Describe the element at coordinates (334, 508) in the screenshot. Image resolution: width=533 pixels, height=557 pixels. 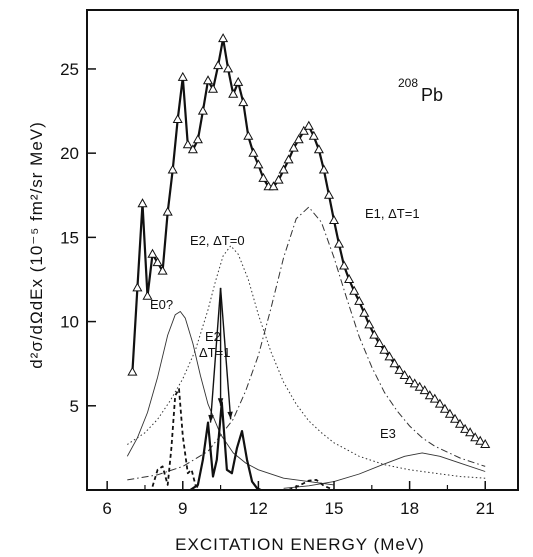
I see `x-tick-label-15: 15` at that location.